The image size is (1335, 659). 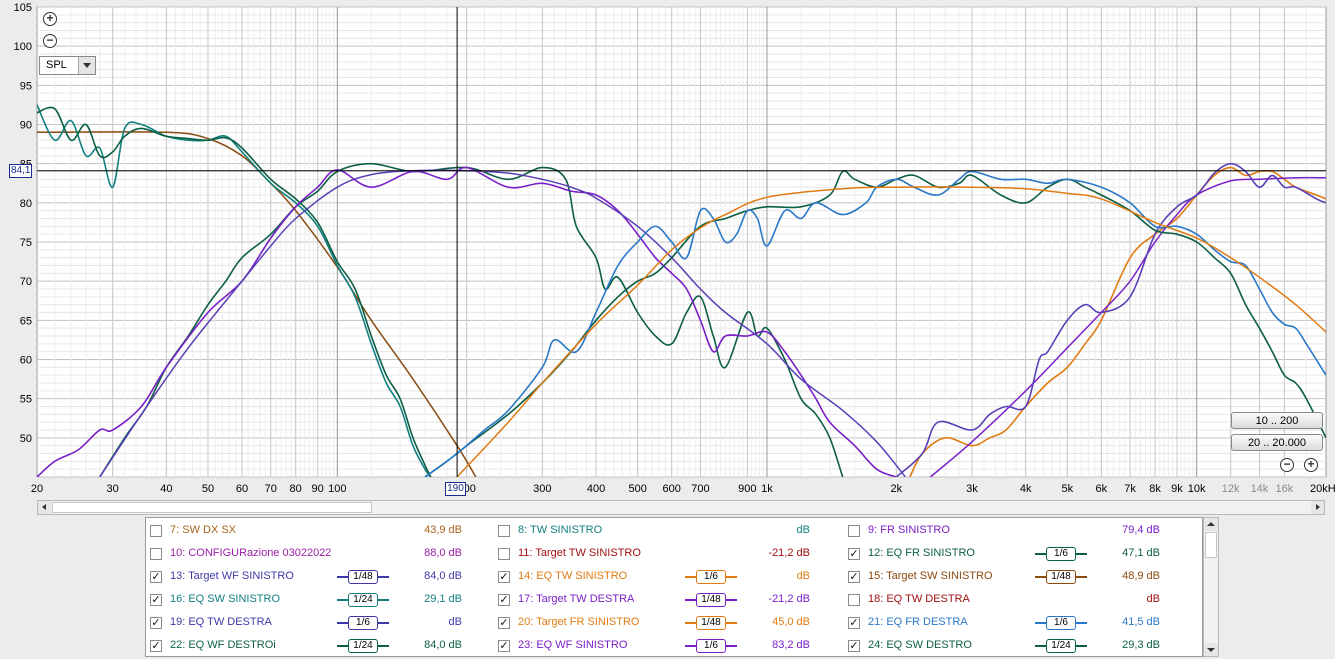 What do you see at coordinates (67, 65) in the screenshot?
I see `measurement-type-select: SPL` at bounding box center [67, 65].